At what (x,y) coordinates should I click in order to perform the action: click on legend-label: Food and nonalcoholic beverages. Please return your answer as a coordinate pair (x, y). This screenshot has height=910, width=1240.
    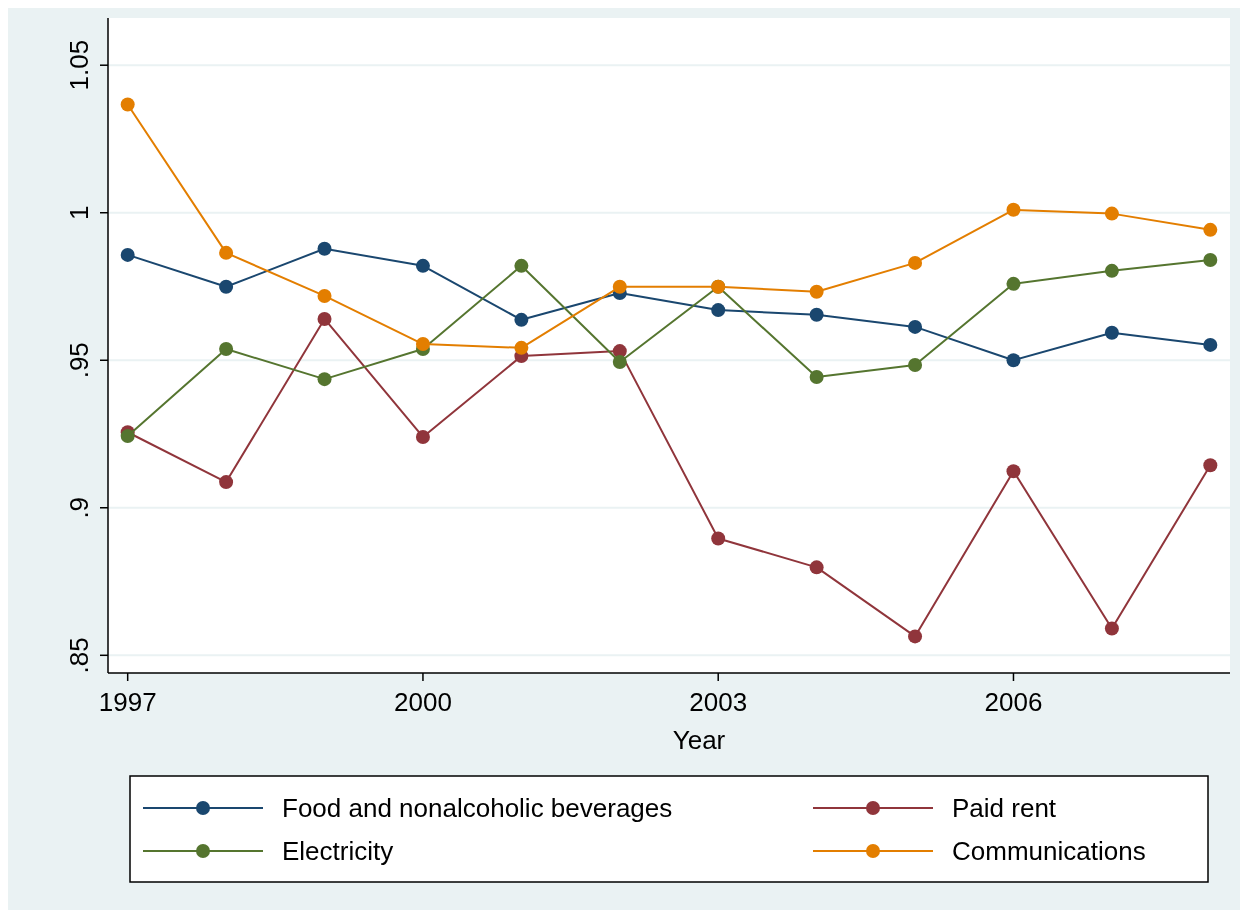
    Looking at the image, I should click on (477, 808).